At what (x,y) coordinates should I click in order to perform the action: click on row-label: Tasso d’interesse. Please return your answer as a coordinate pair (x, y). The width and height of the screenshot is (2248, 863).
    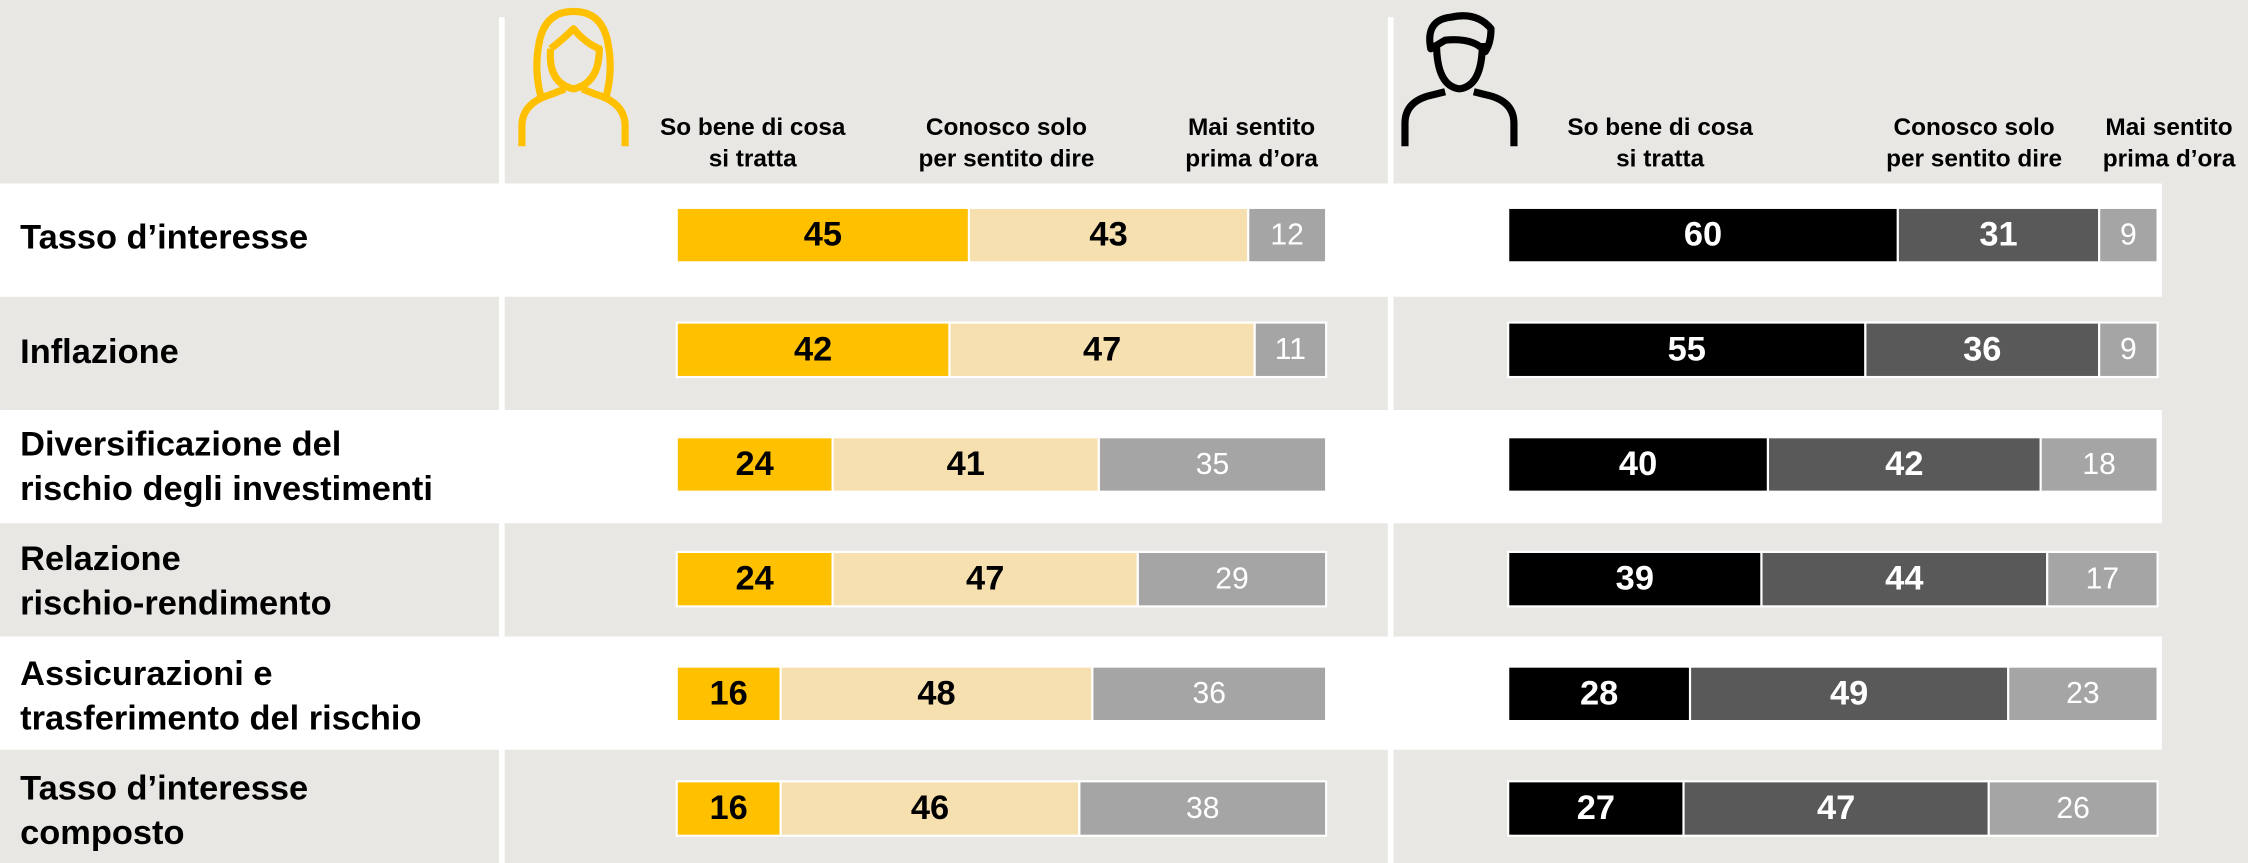
    Looking at the image, I should click on (164, 237).